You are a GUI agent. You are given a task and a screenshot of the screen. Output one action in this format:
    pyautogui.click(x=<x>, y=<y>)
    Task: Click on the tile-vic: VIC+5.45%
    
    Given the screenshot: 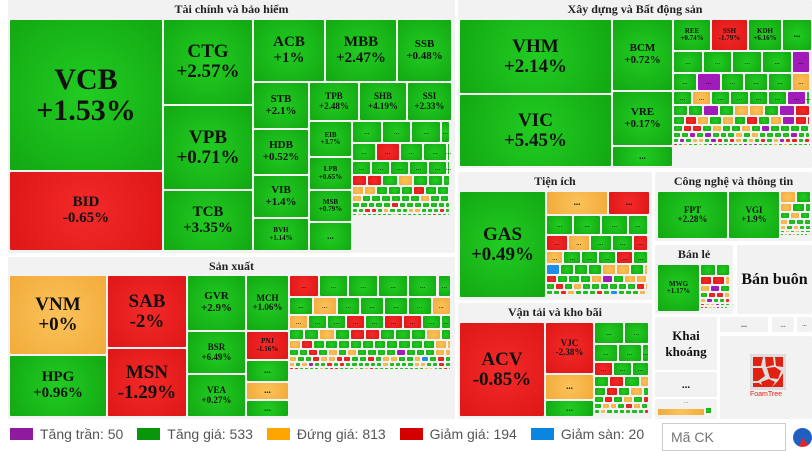 What is the action you would take?
    pyautogui.click(x=535, y=130)
    